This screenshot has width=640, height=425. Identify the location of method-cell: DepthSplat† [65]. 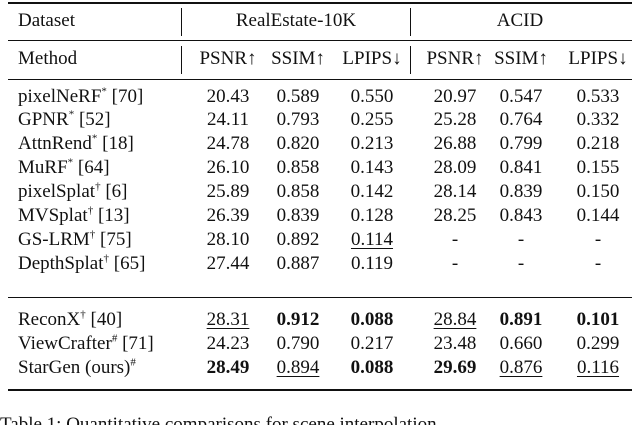
(81, 264).